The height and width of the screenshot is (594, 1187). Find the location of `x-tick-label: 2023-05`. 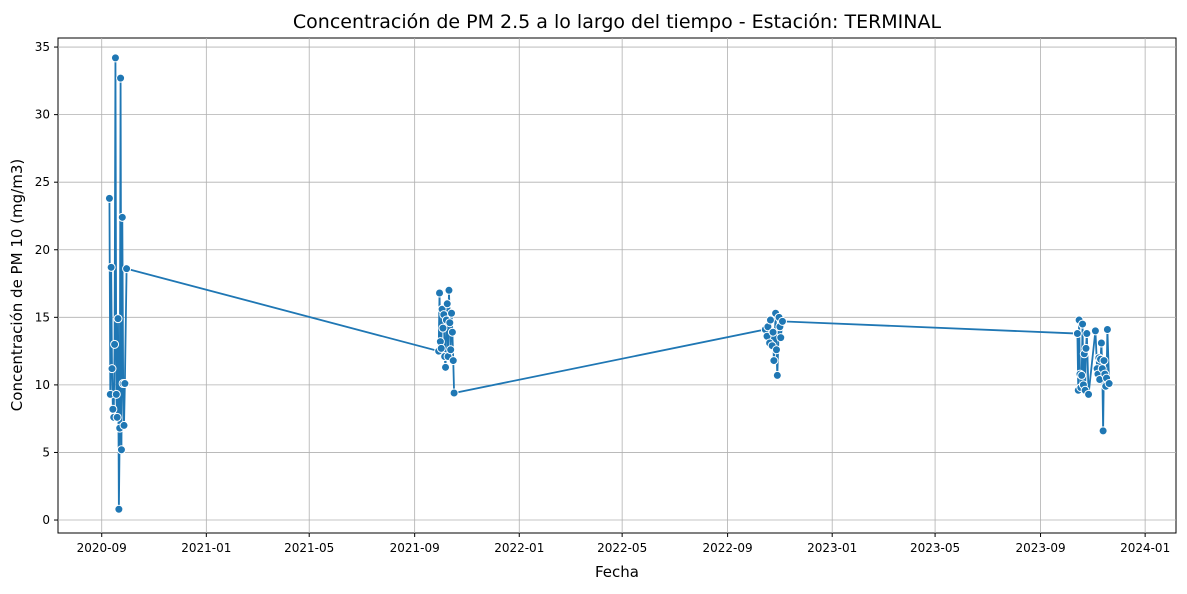

x-tick-label: 2023-05 is located at coordinates (935, 548).